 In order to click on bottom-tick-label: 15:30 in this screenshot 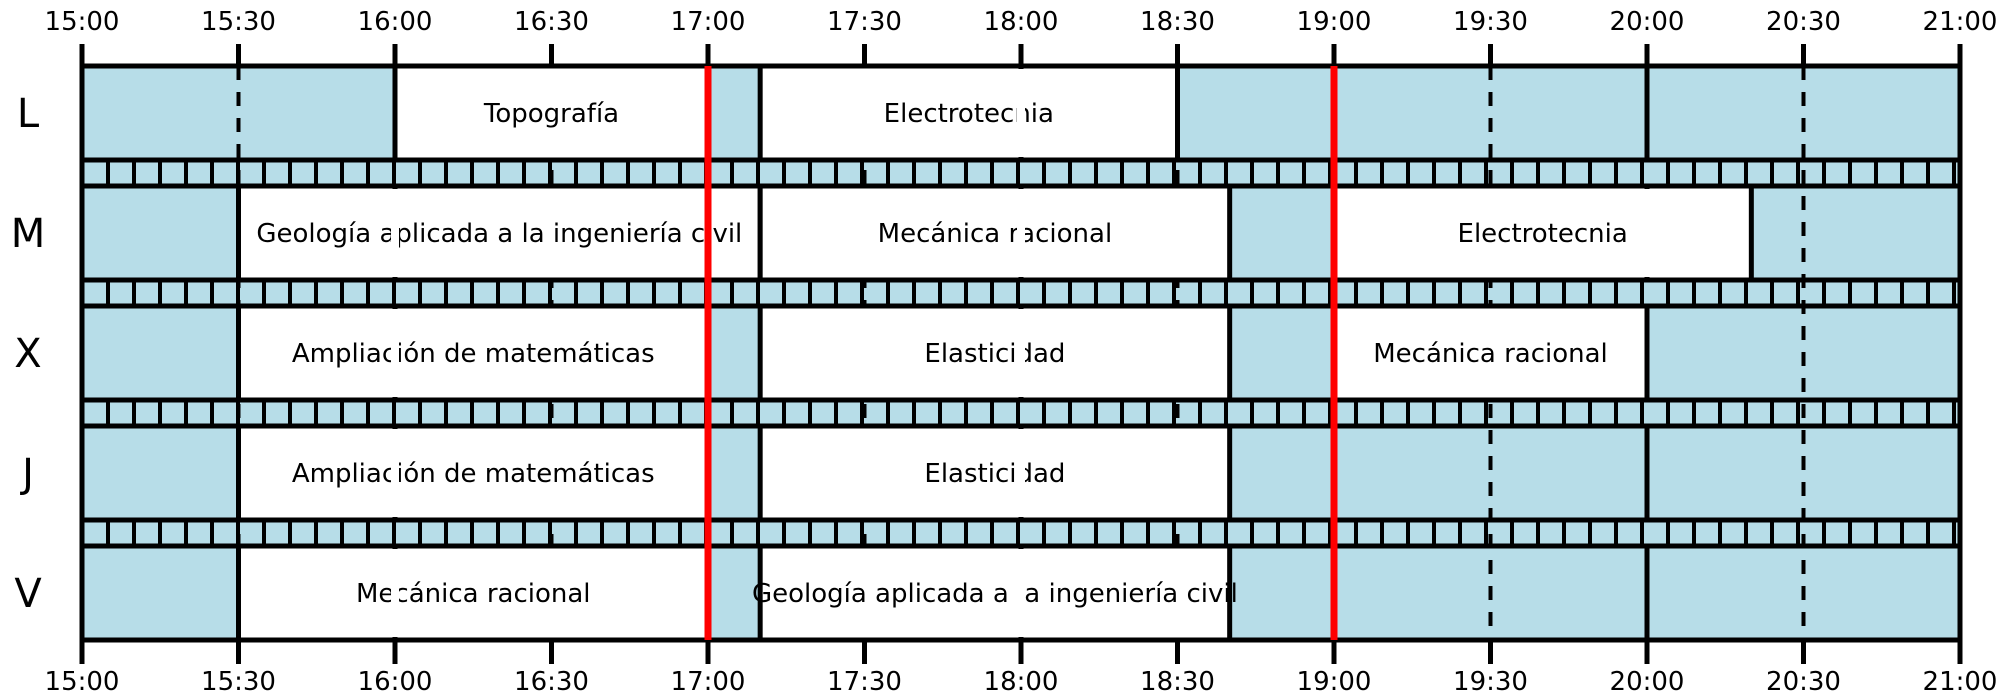, I will do `click(238, 680)`.